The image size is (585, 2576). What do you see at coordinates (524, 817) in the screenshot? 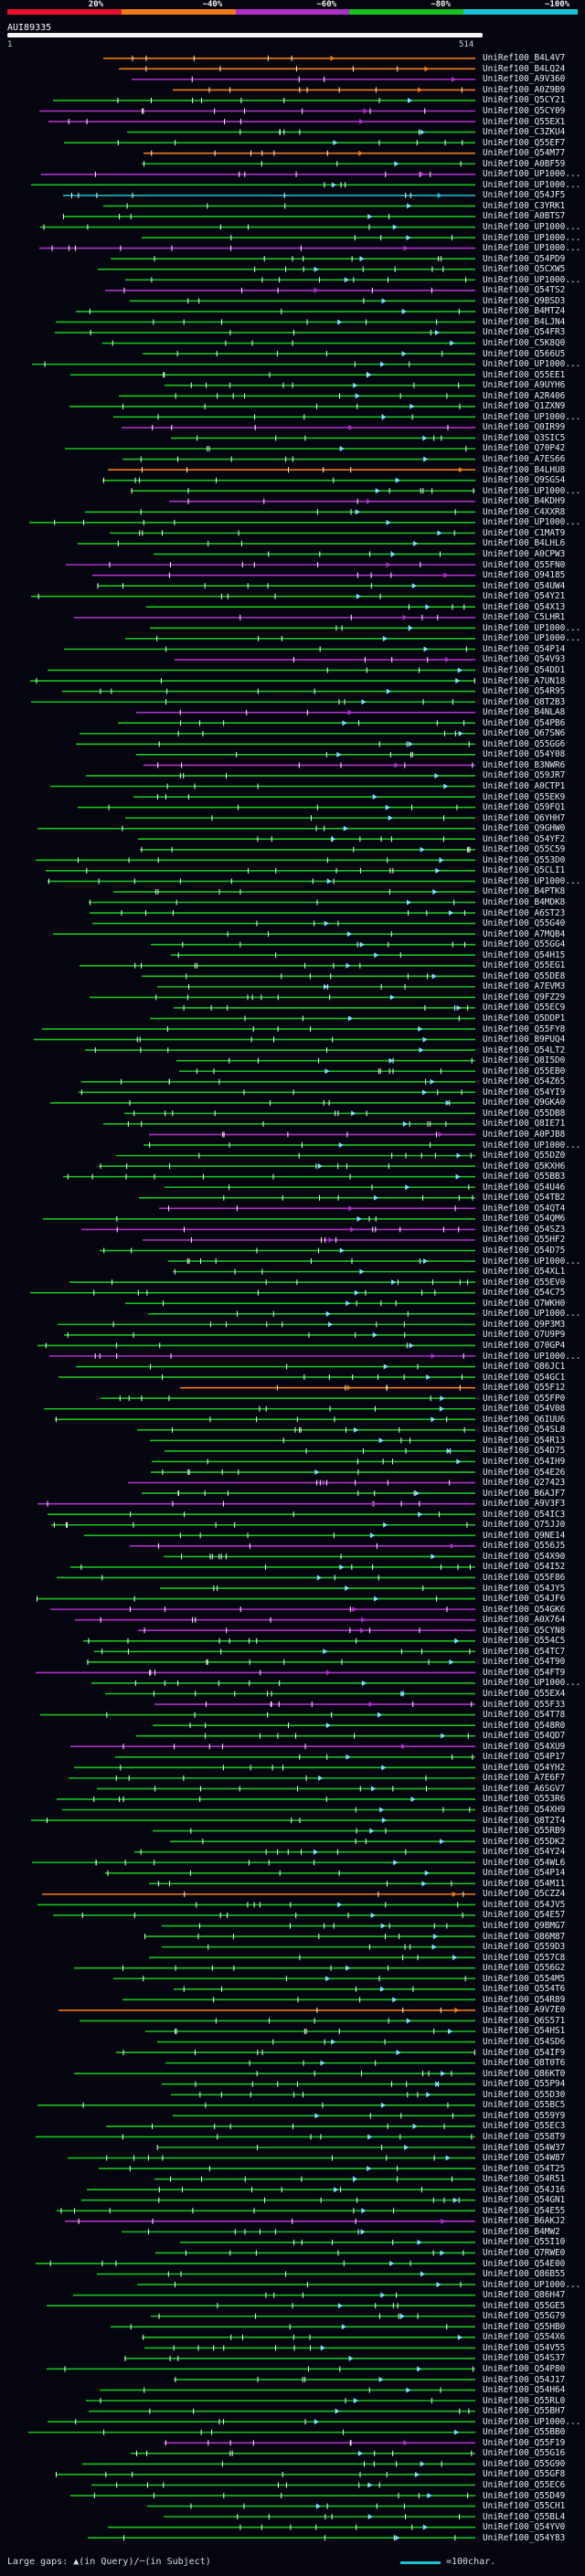
I see `hit-label: UniRef100_Q6YHH7` at bounding box center [524, 817].